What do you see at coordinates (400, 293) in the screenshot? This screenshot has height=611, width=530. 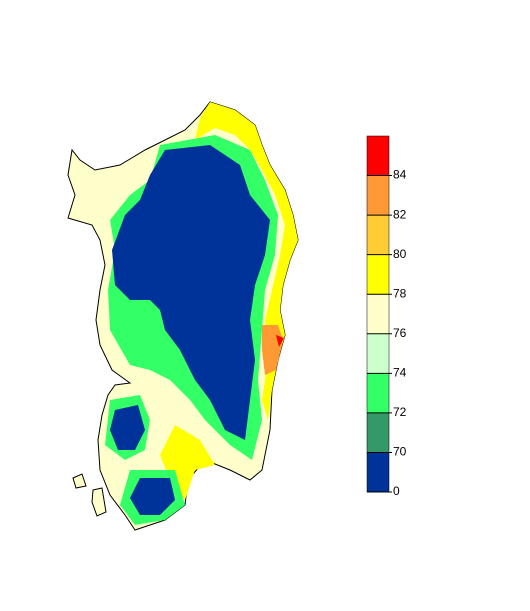 I see `legend-tick-label: 78` at bounding box center [400, 293].